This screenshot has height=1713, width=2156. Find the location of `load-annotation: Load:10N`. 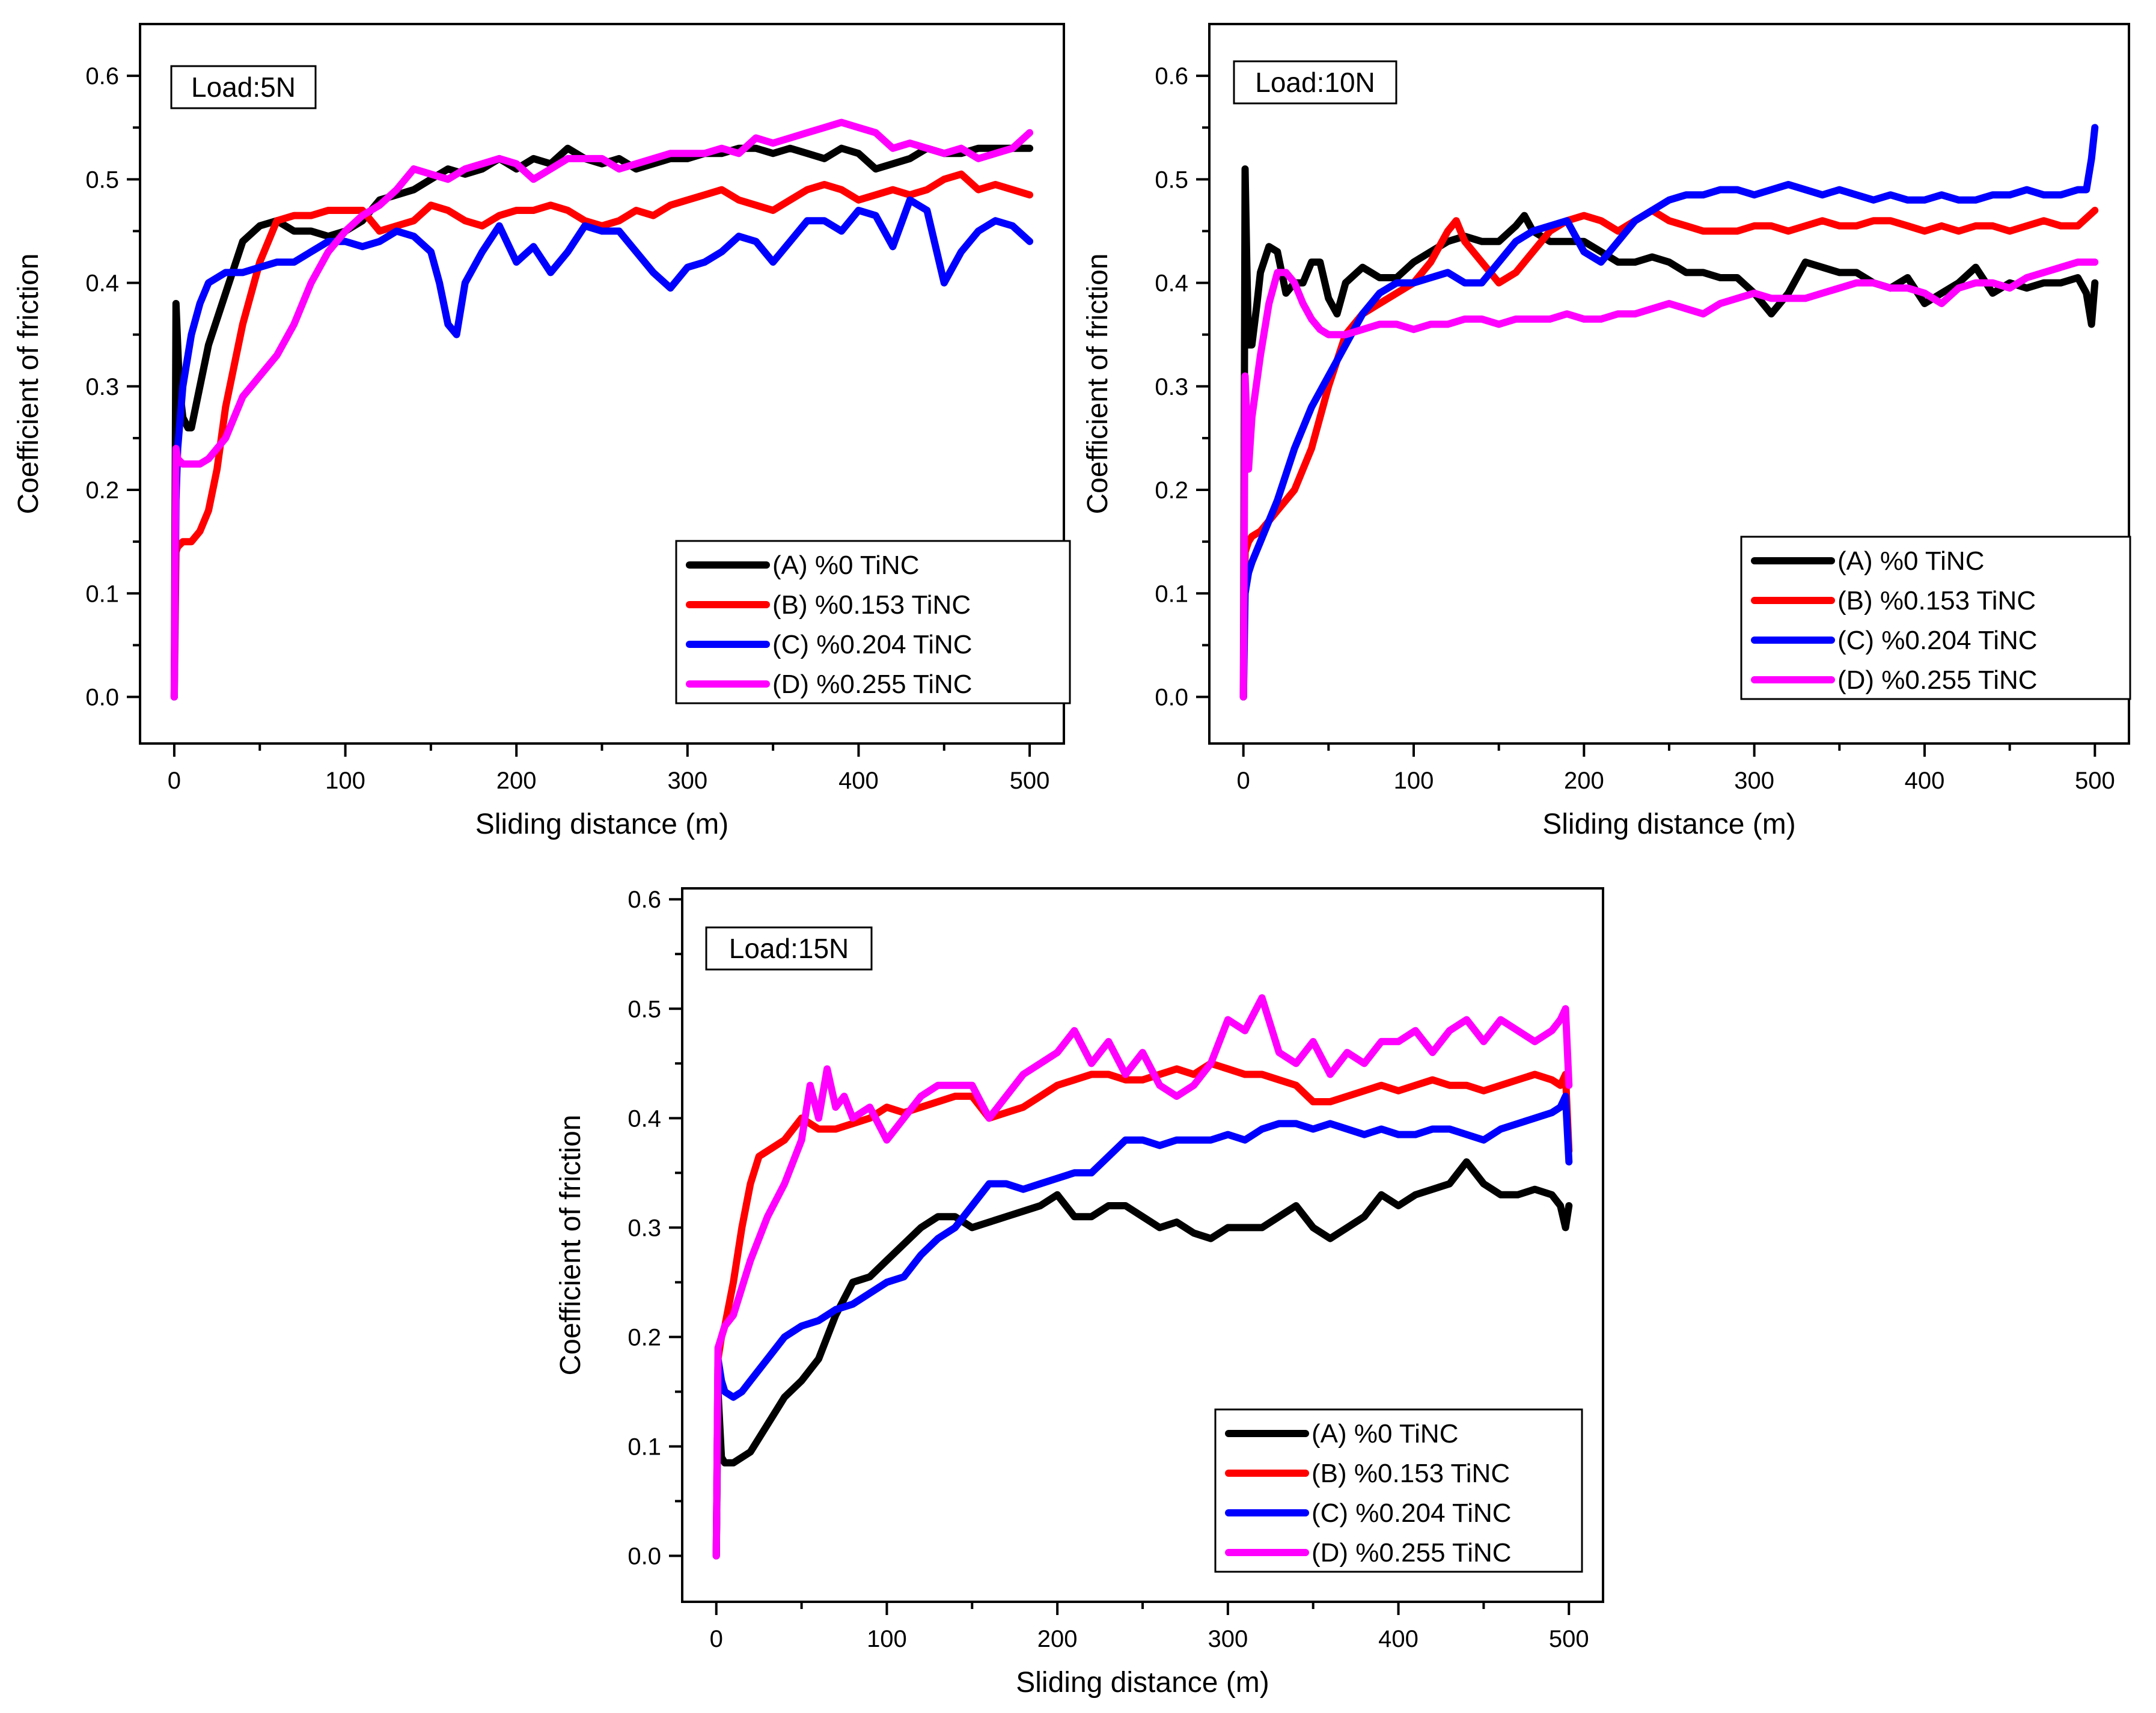

load-annotation: Load:10N is located at coordinates (1315, 82).